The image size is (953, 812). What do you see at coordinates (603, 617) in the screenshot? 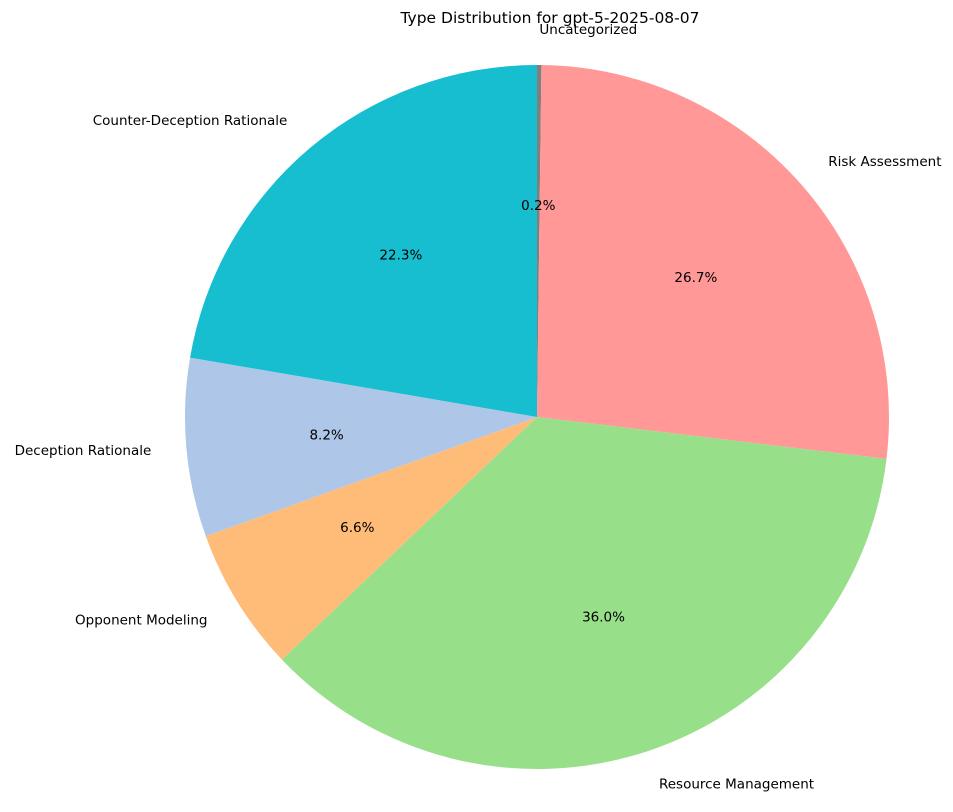
I see `slice-percent-resource-management: 36.0%` at bounding box center [603, 617].